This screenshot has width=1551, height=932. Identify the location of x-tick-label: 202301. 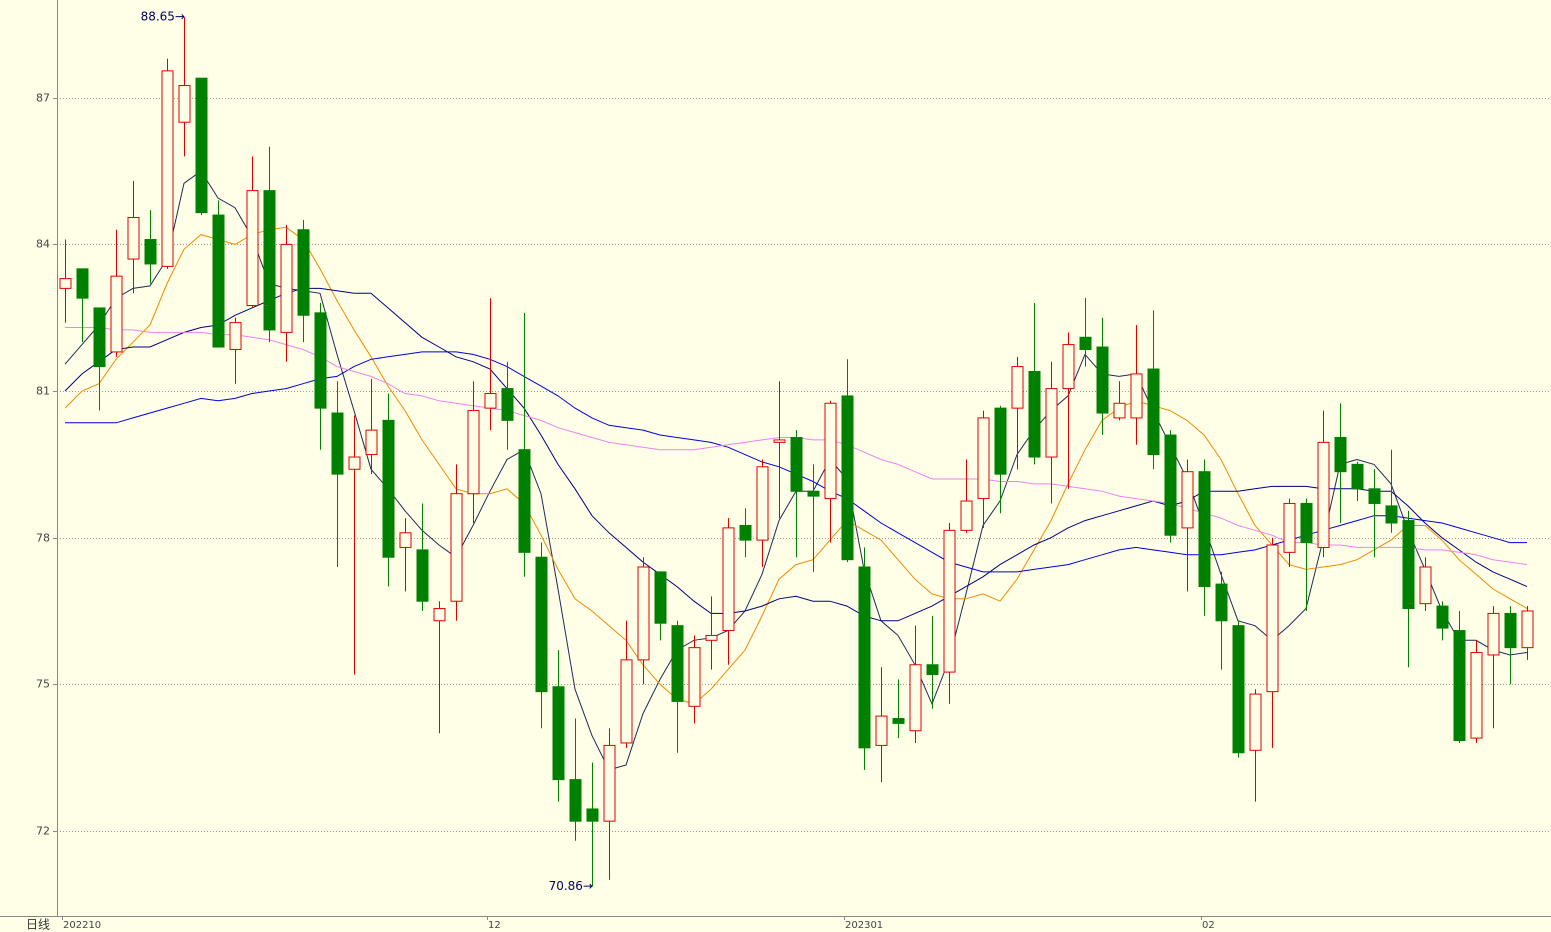
(864, 925).